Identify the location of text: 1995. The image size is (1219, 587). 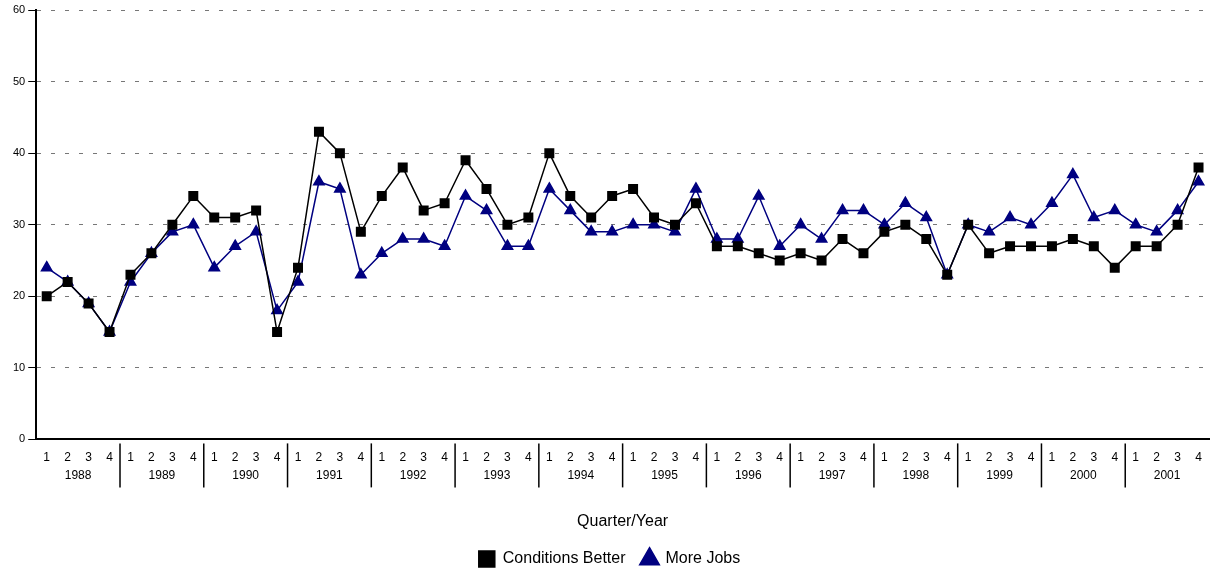
(665, 474).